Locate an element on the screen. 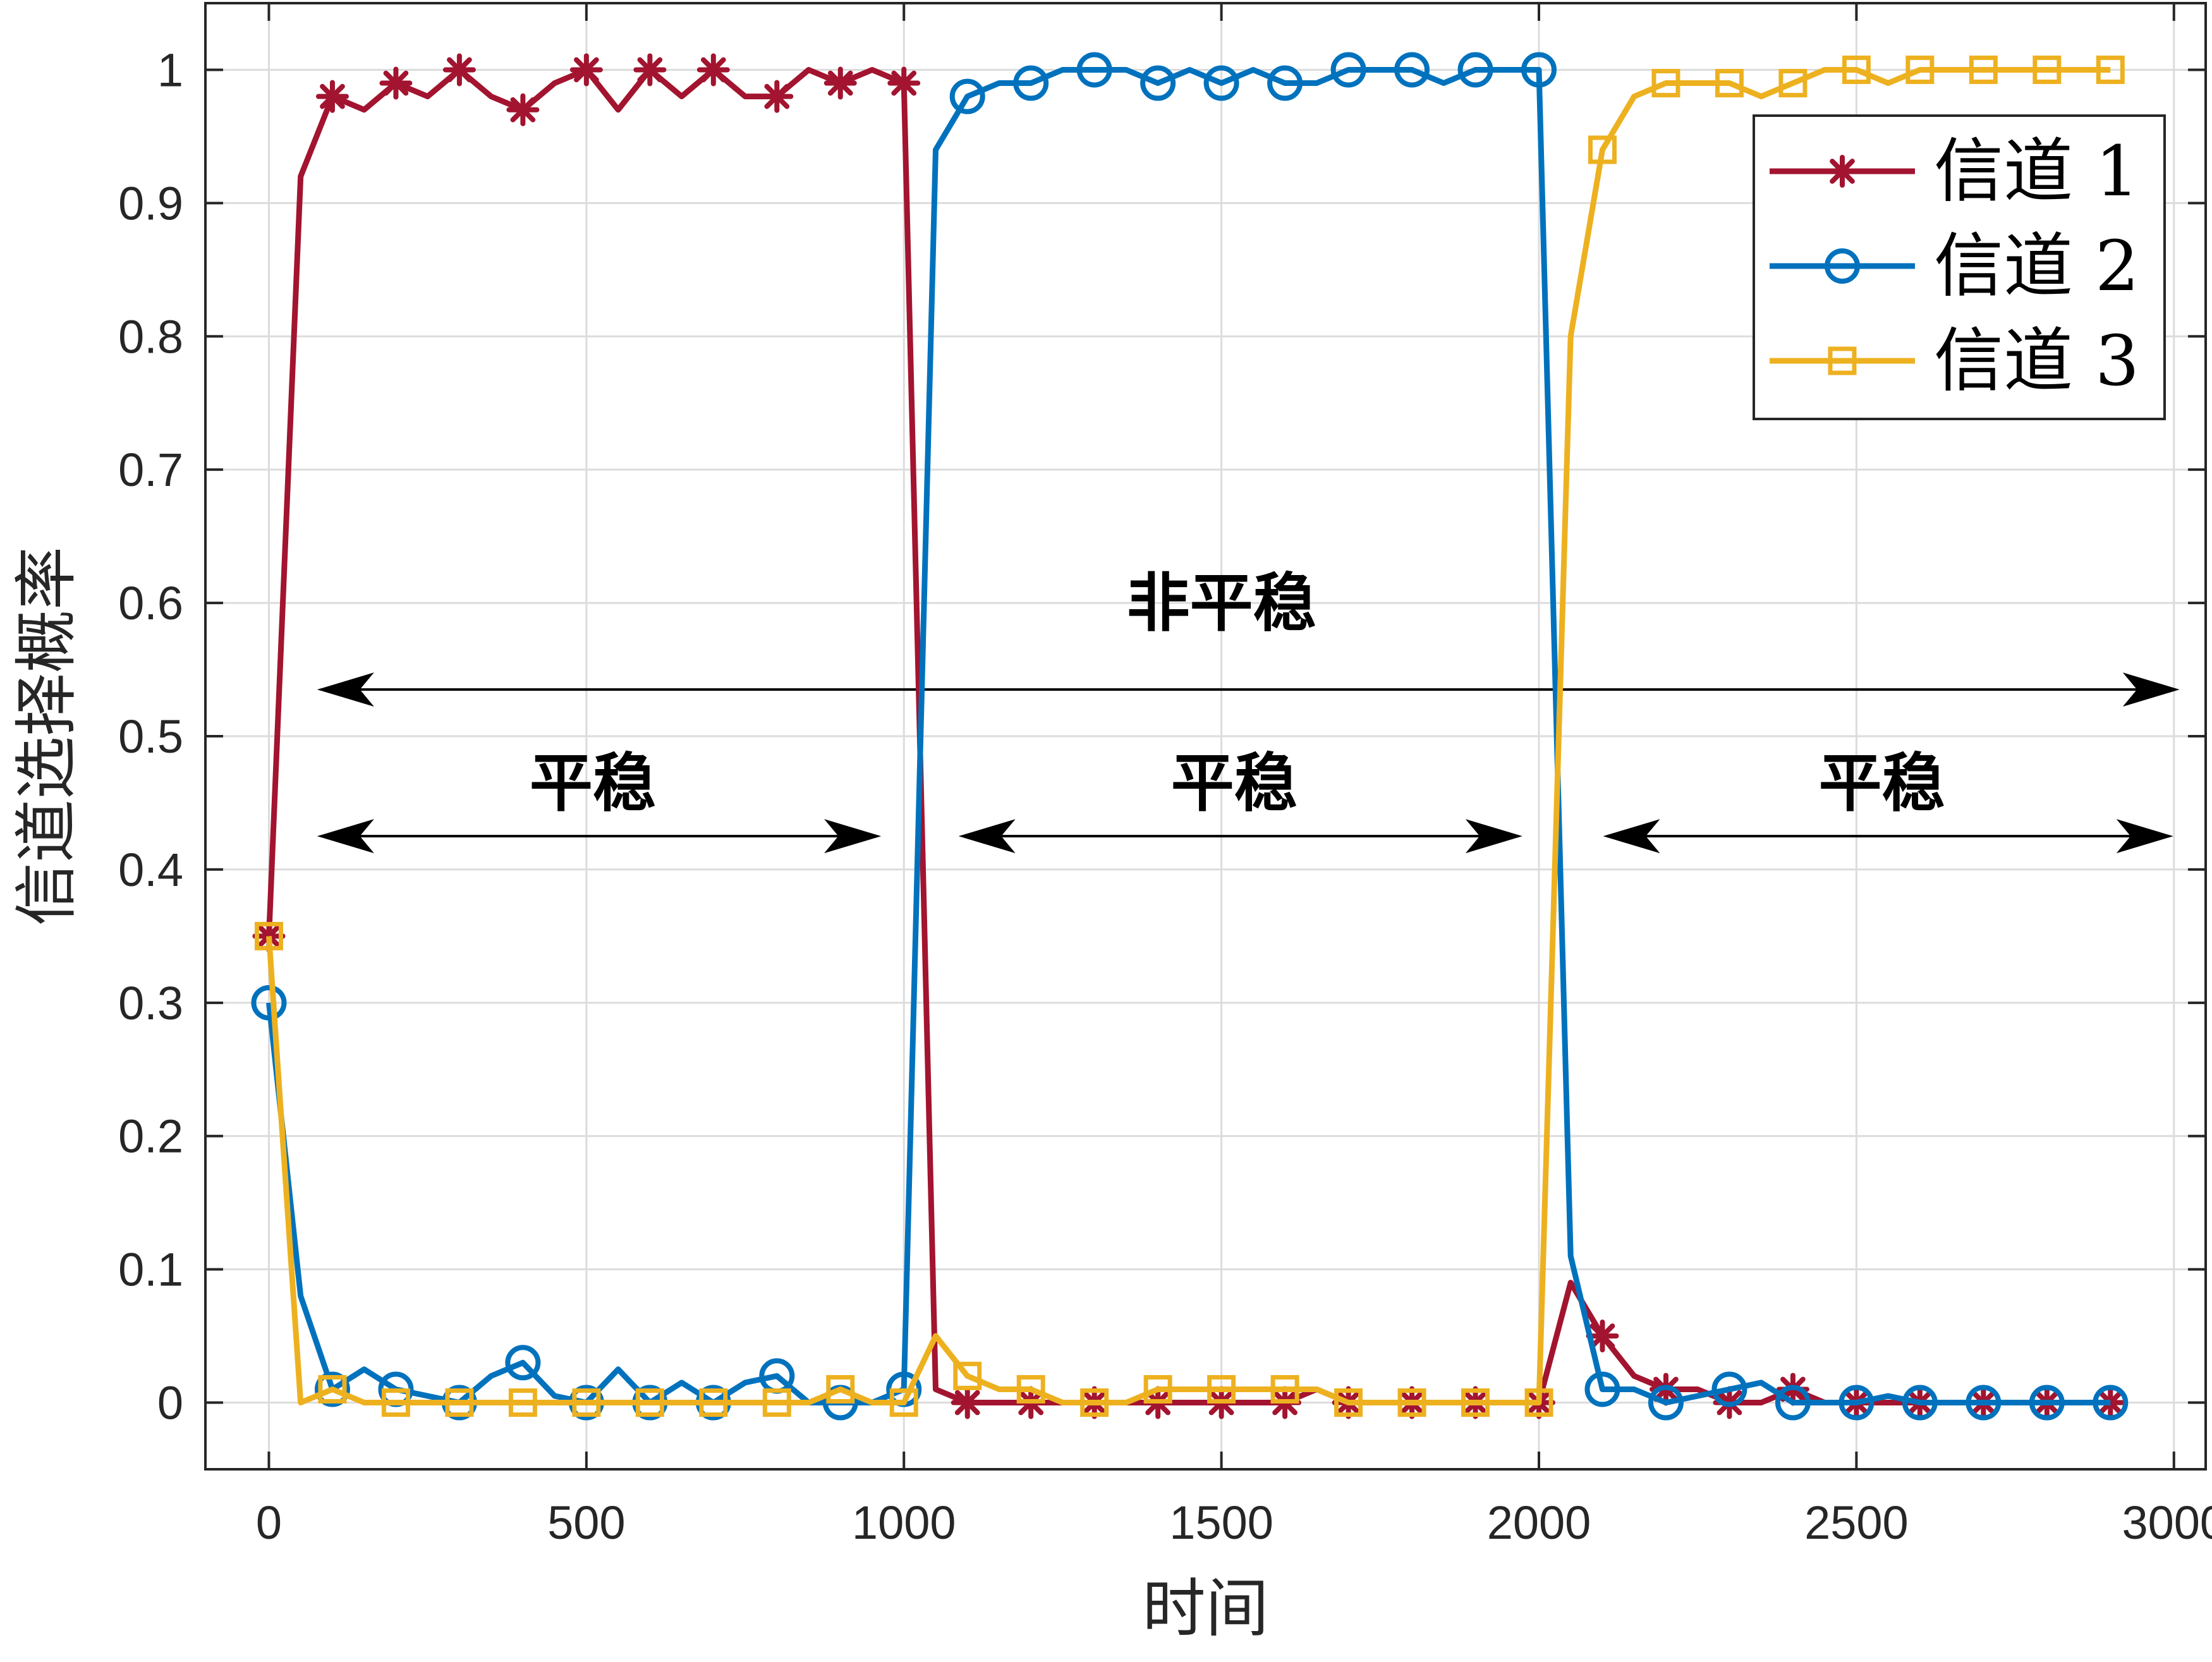 This screenshot has height=1662, width=2212. legend-item-3: 信道 3 is located at coordinates (1954, 360).